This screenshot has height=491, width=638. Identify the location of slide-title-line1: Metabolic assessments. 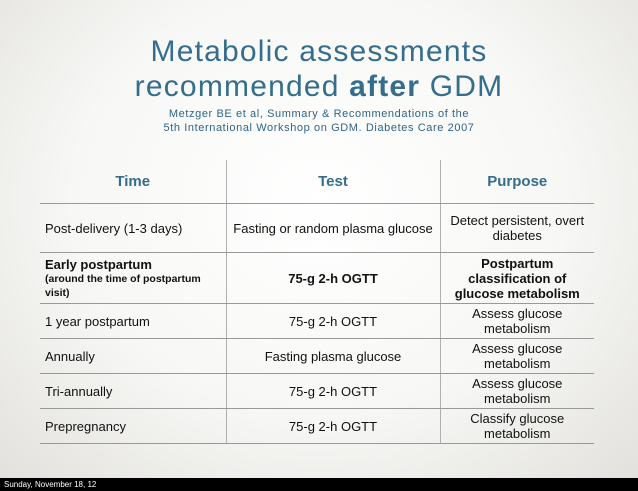
(319, 51).